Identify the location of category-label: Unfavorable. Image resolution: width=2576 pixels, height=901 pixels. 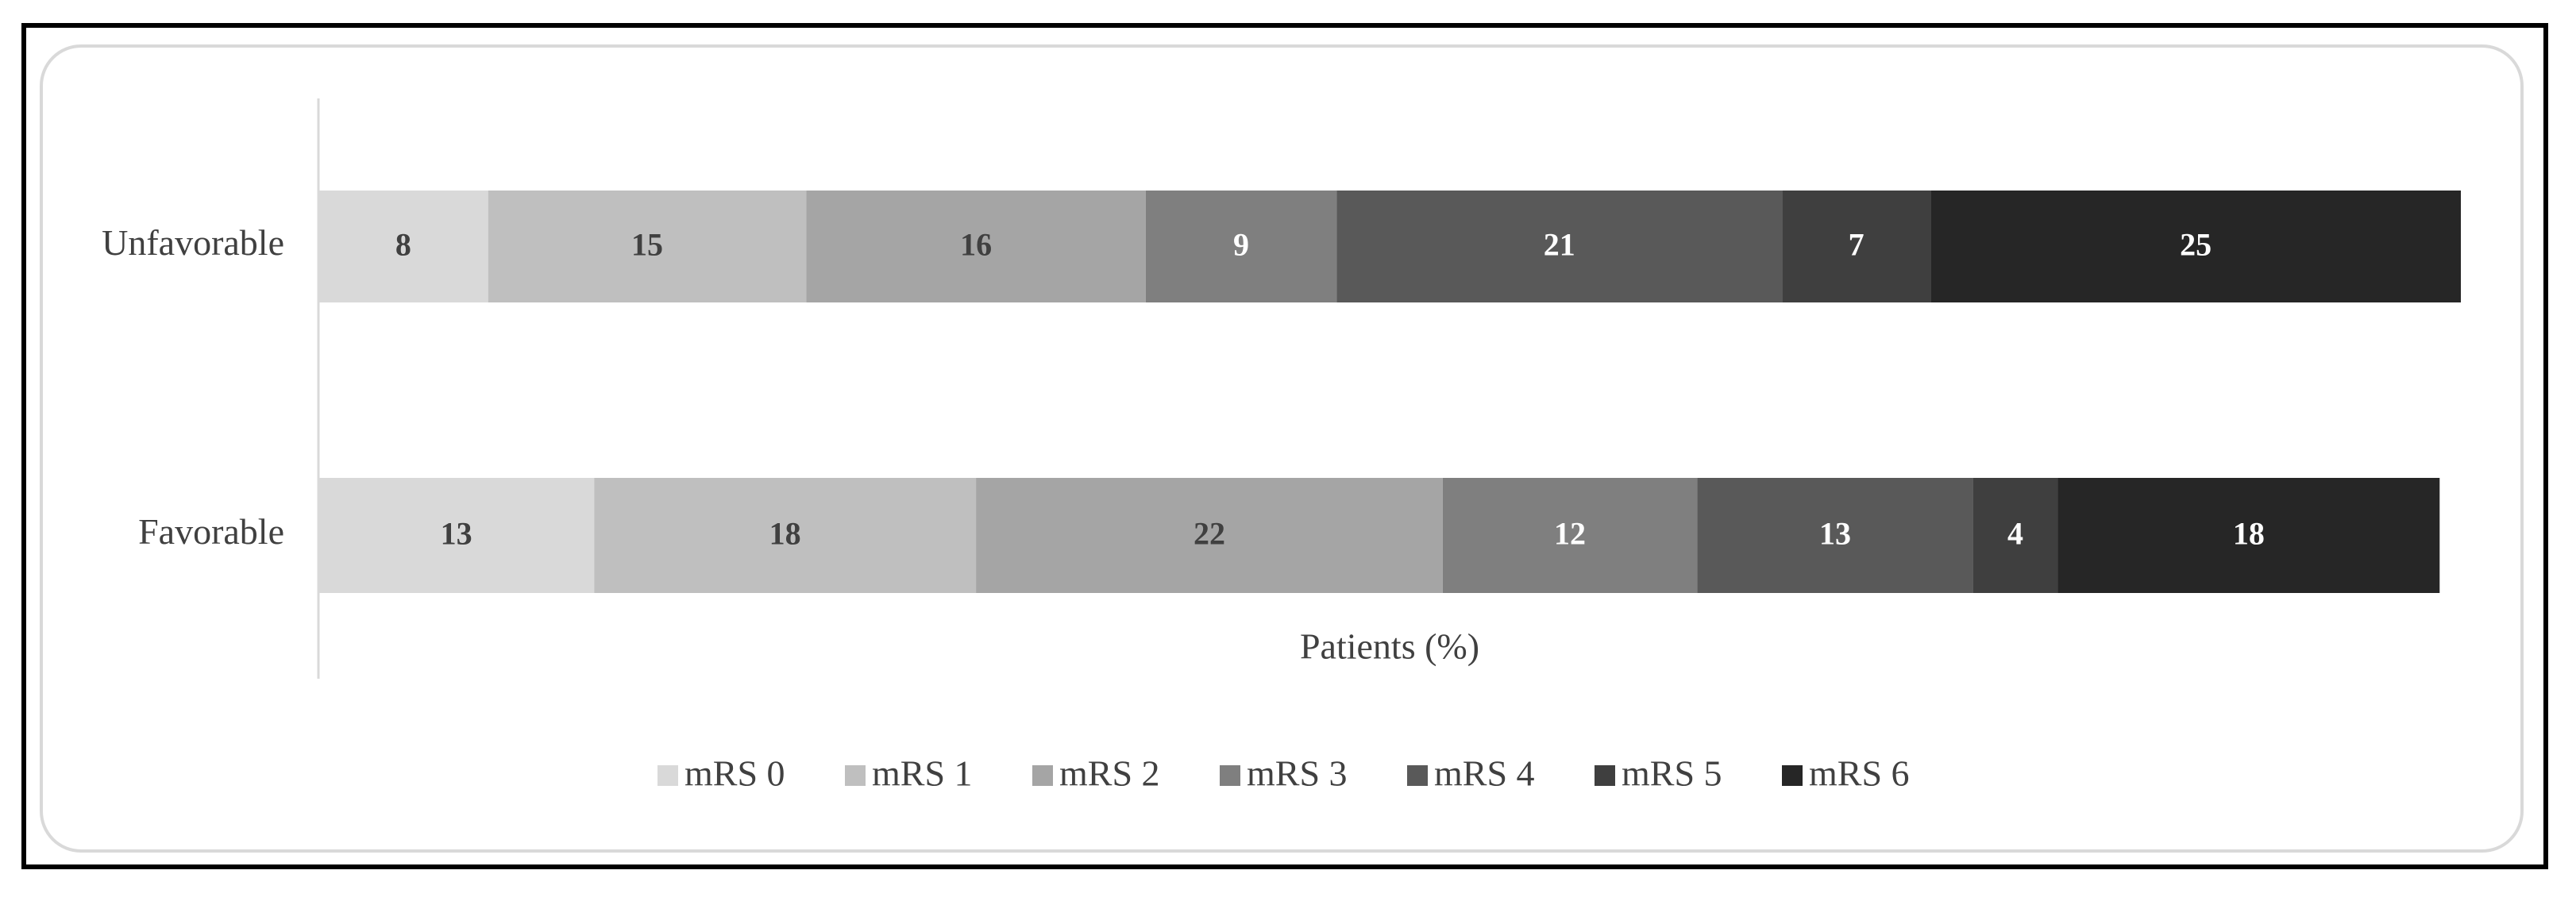
(193, 242).